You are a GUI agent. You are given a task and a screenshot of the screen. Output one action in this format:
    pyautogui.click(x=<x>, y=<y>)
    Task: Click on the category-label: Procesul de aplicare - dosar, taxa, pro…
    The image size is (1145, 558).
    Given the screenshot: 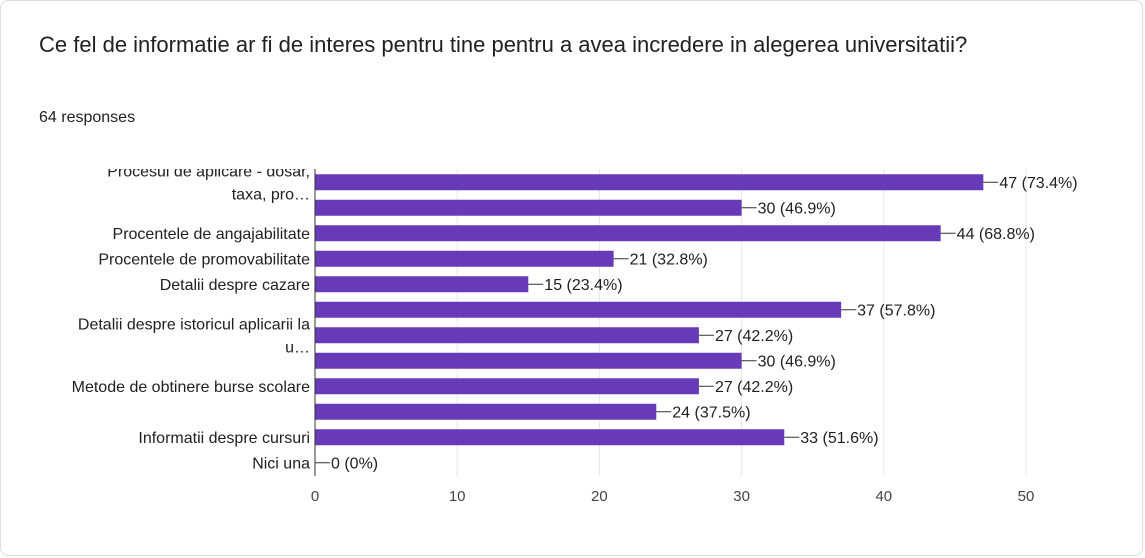 What is the action you would take?
    pyautogui.click(x=208, y=183)
    